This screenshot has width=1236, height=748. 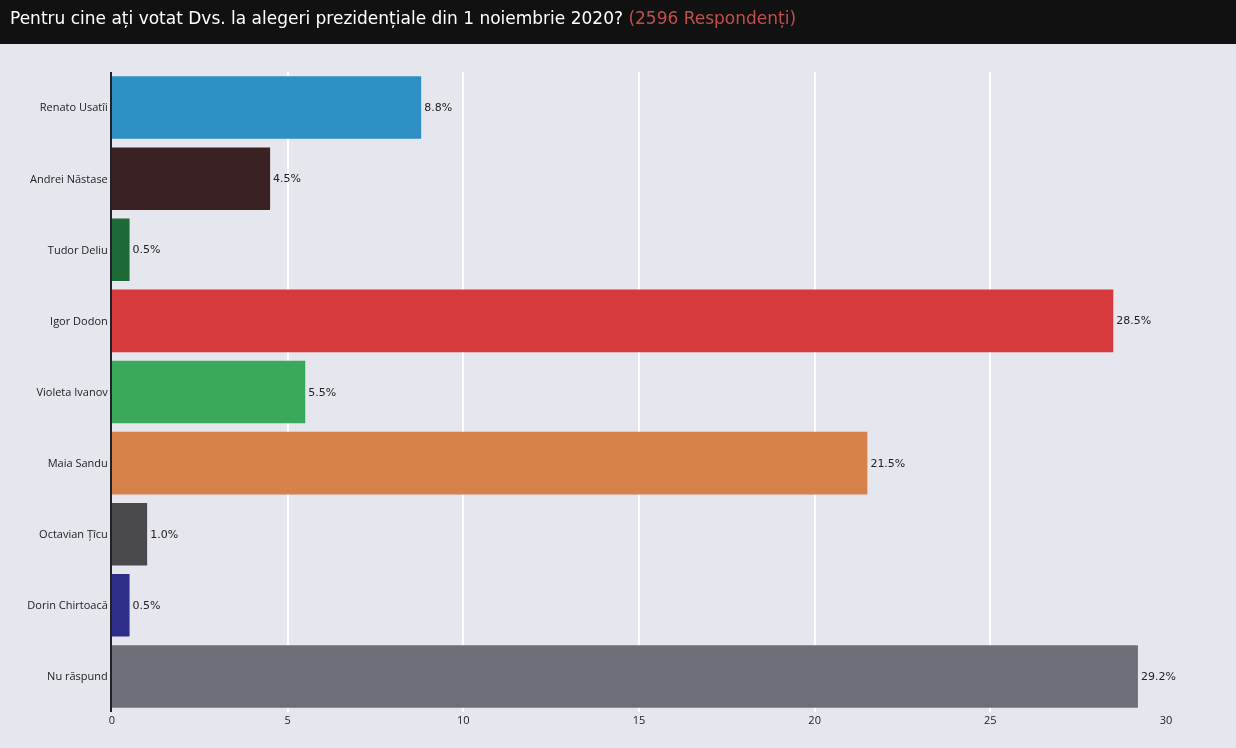 What do you see at coordinates (112, 719) in the screenshot?
I see `x-tick-label: 0` at bounding box center [112, 719].